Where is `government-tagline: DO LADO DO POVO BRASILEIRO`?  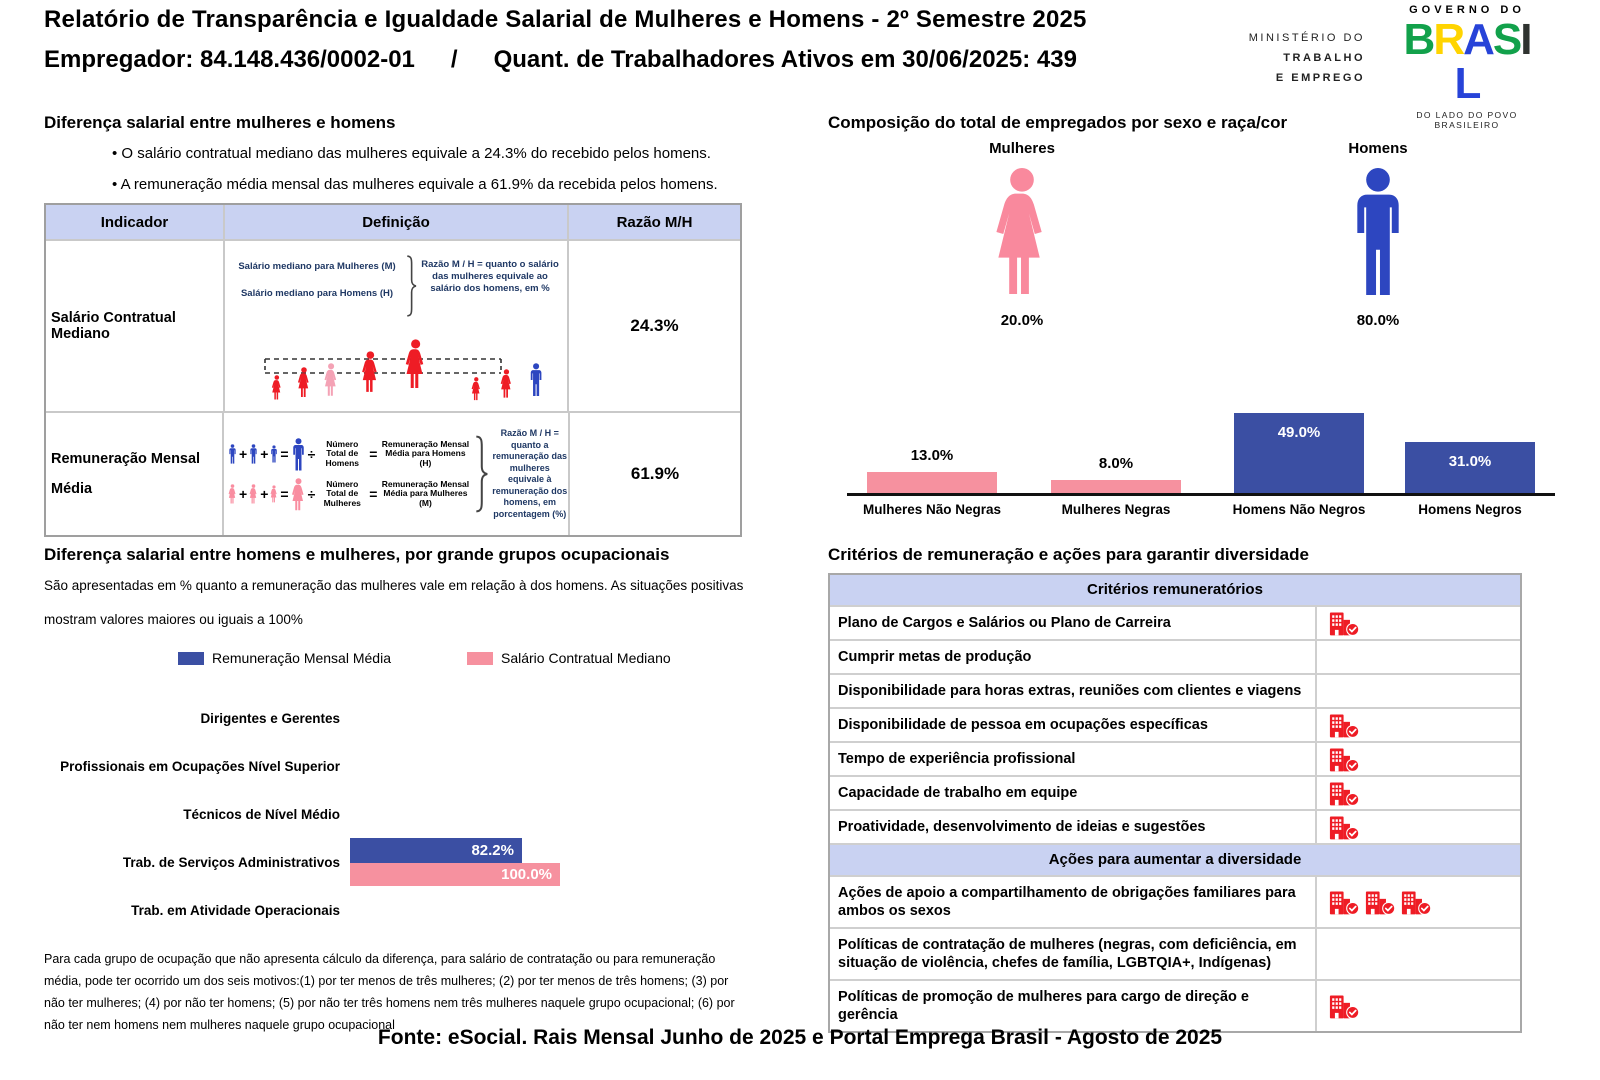
government-tagline: DO LADO DO POVO BRASILEIRO is located at coordinates (1467, 120).